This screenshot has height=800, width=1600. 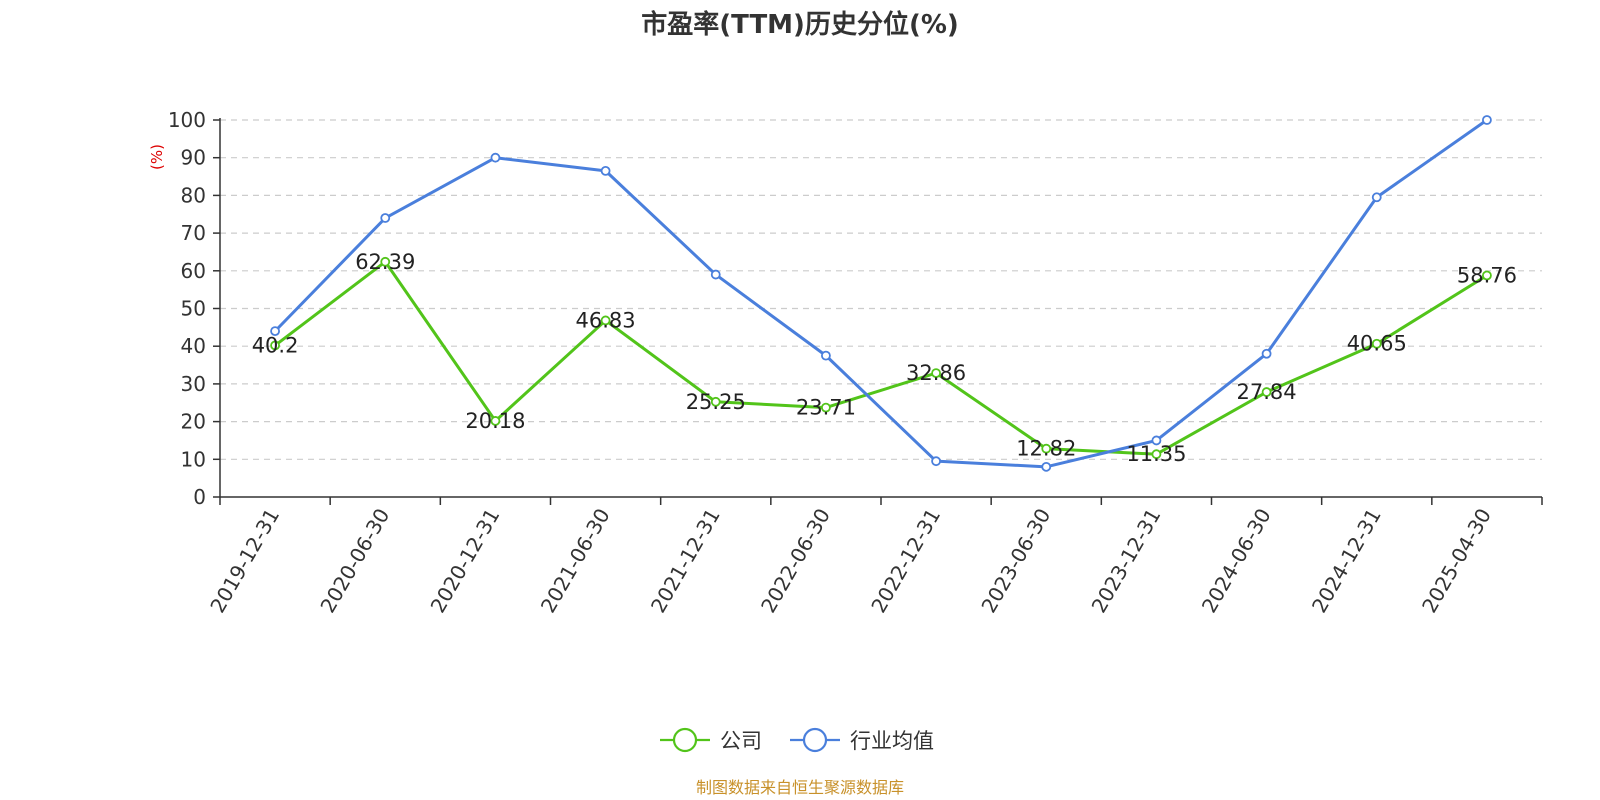 I want to click on legend: 公司 行业均值, so click(x=797, y=740).